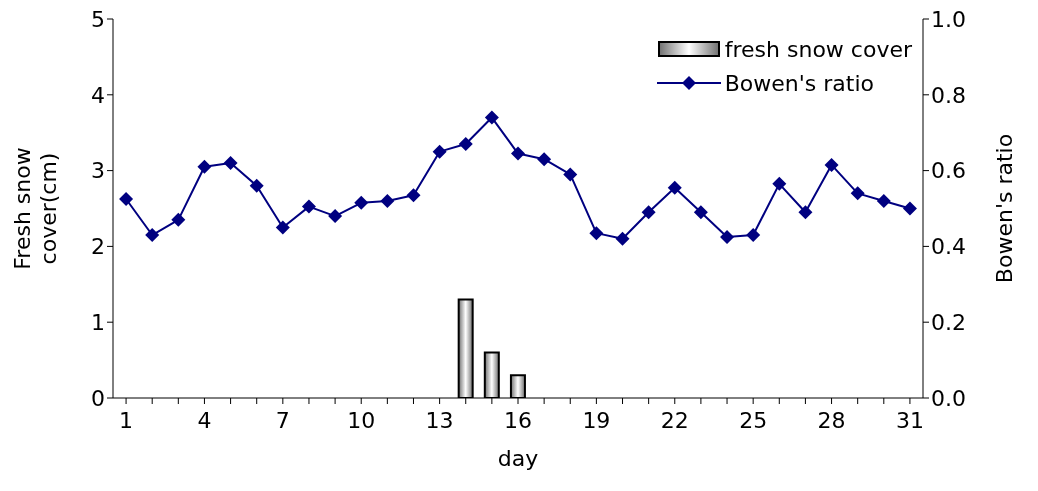 This screenshot has width=1038, height=491. What do you see at coordinates (948, 171) in the screenshot?
I see `y2-tick-label: 0.6` at bounding box center [948, 171].